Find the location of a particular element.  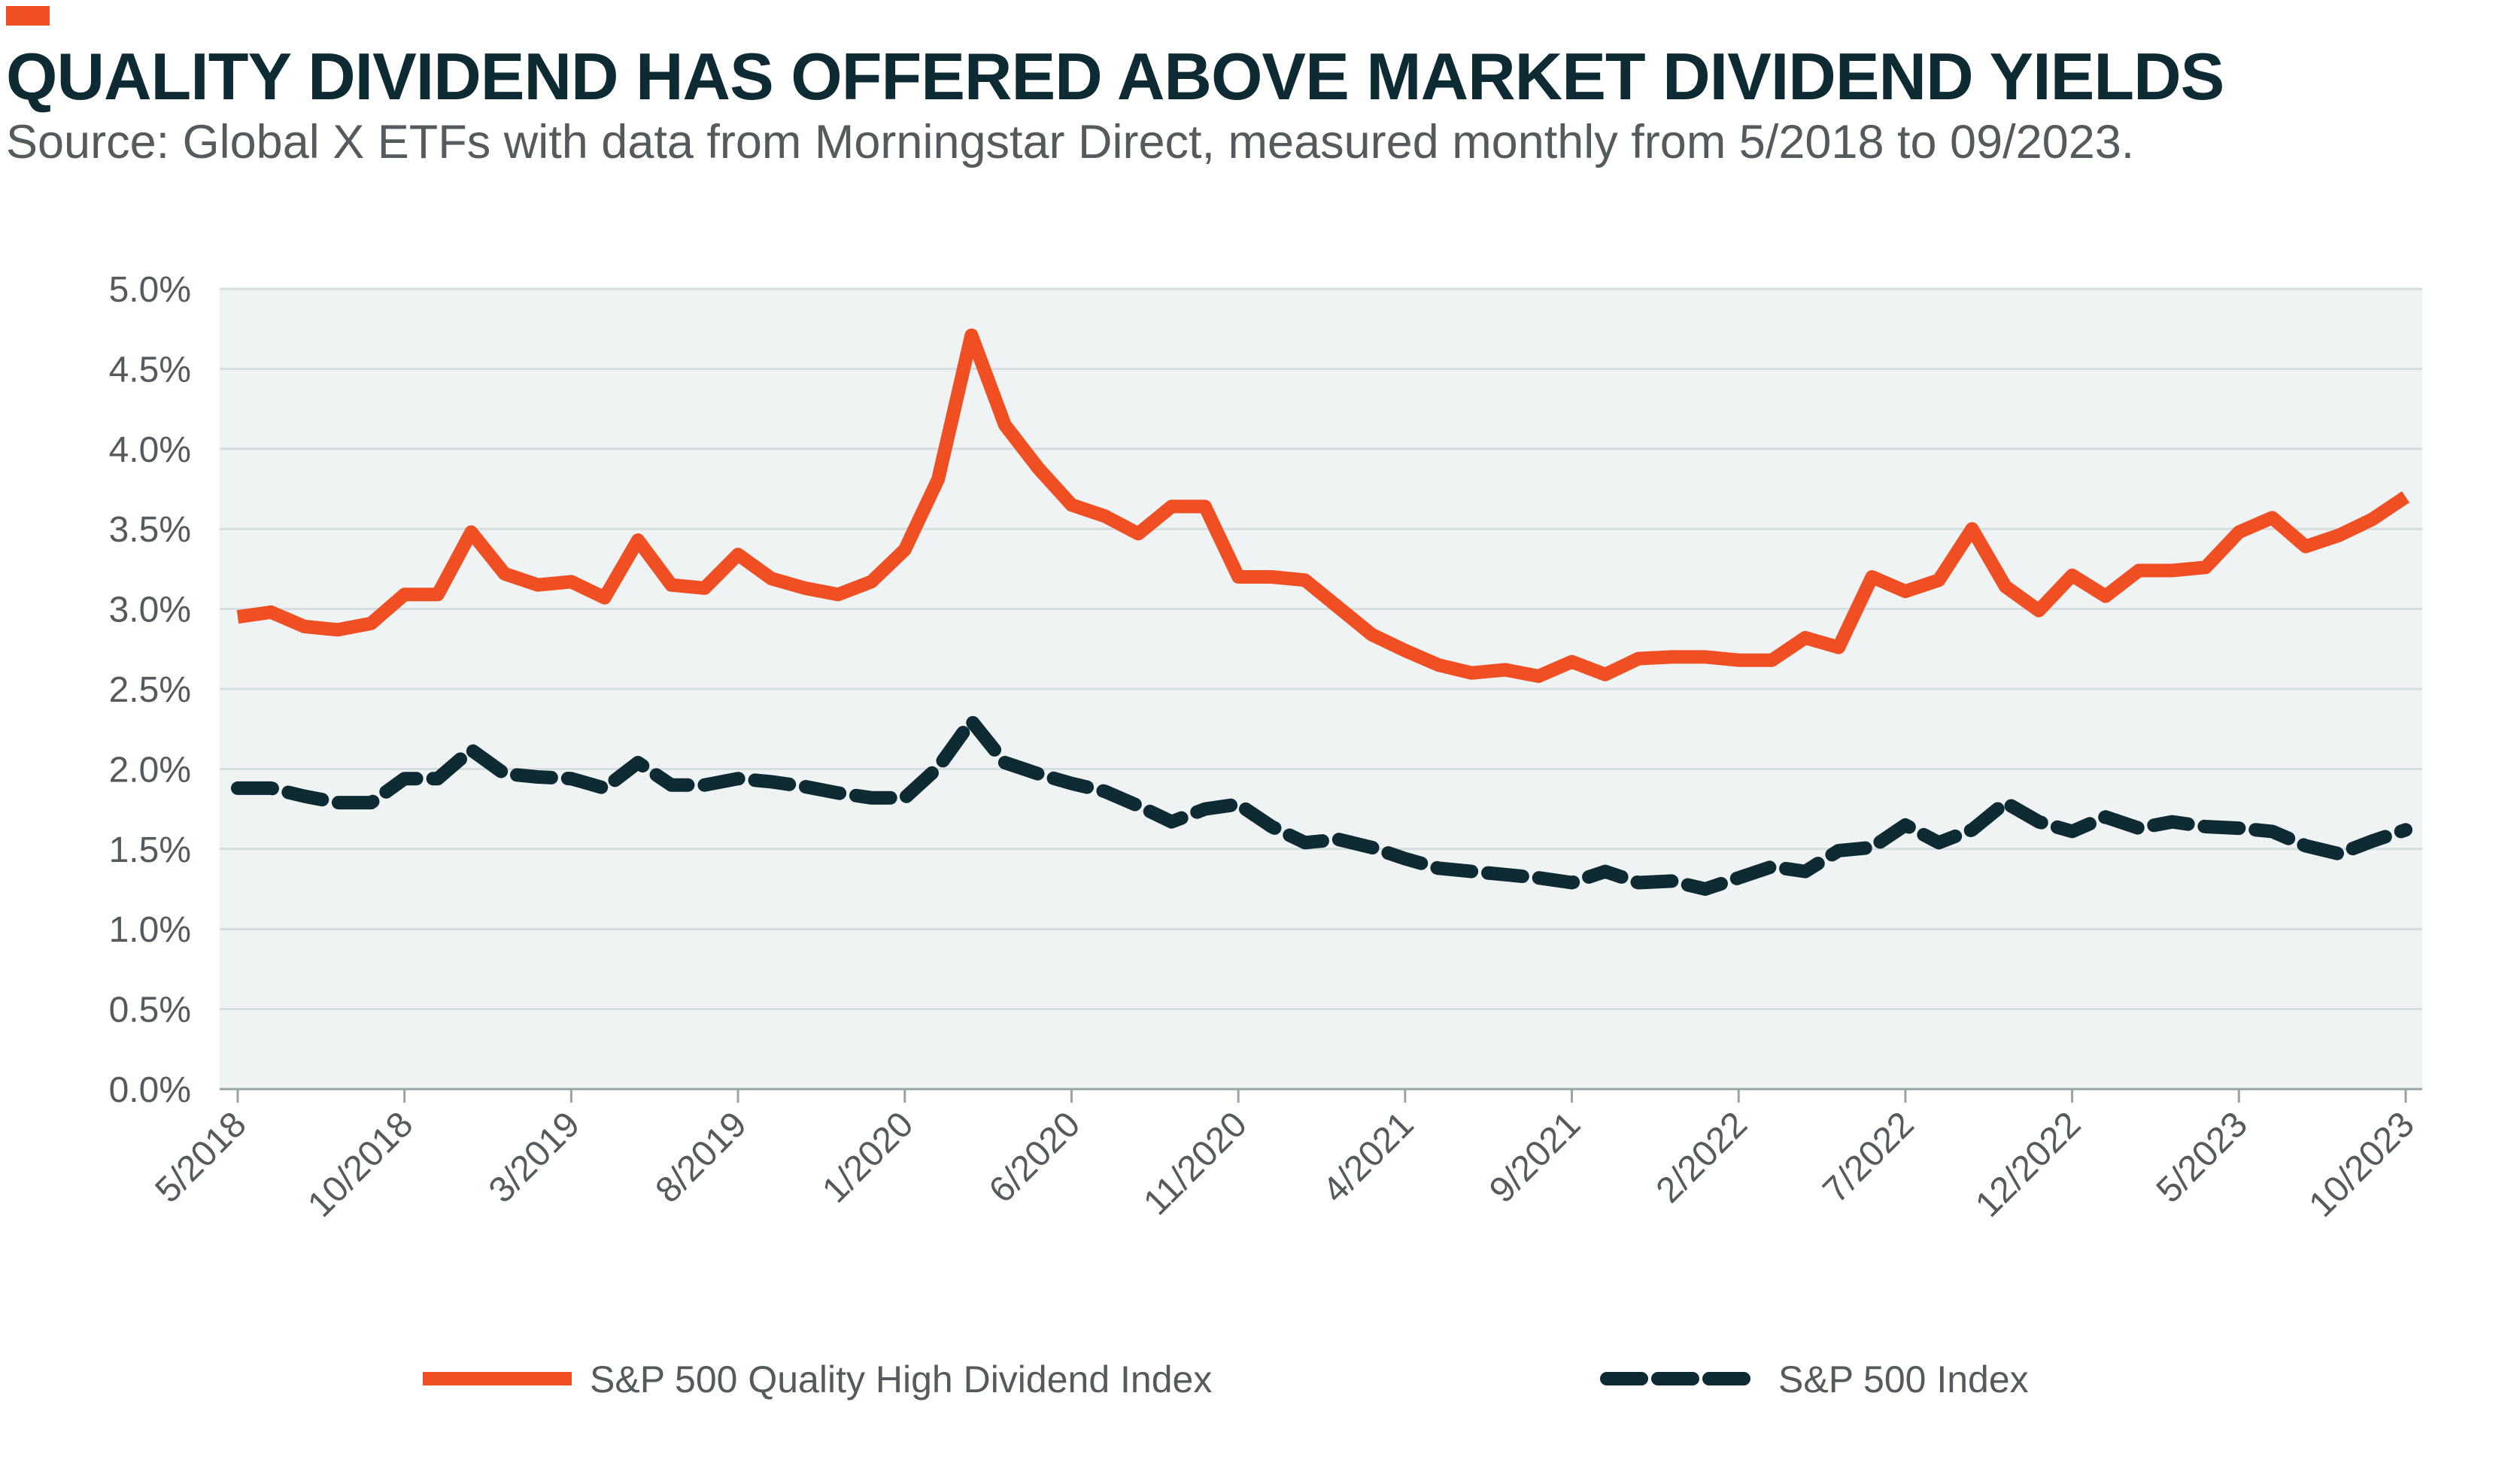

y-tick-label: 3.0% is located at coordinates (150, 610).